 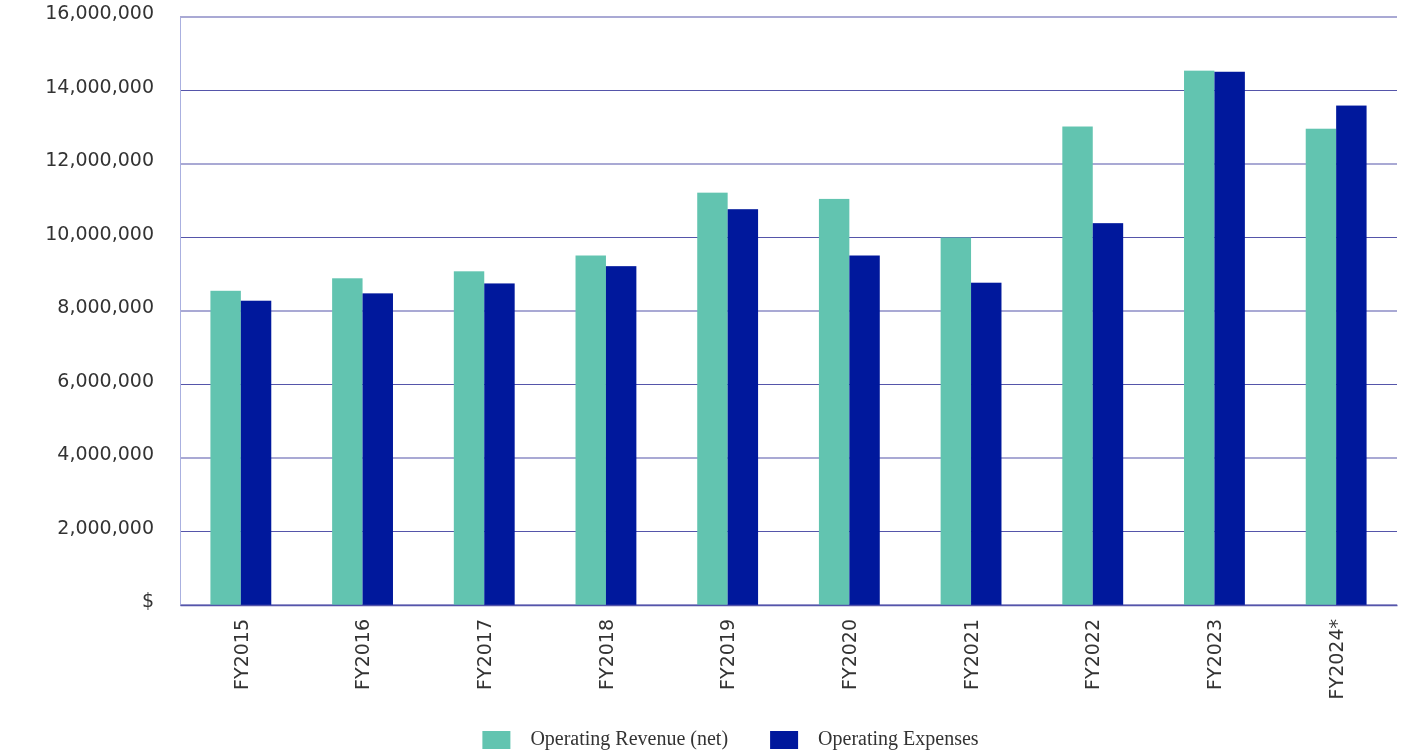 I want to click on y-tick-label: 10,000,000, so click(x=99, y=232).